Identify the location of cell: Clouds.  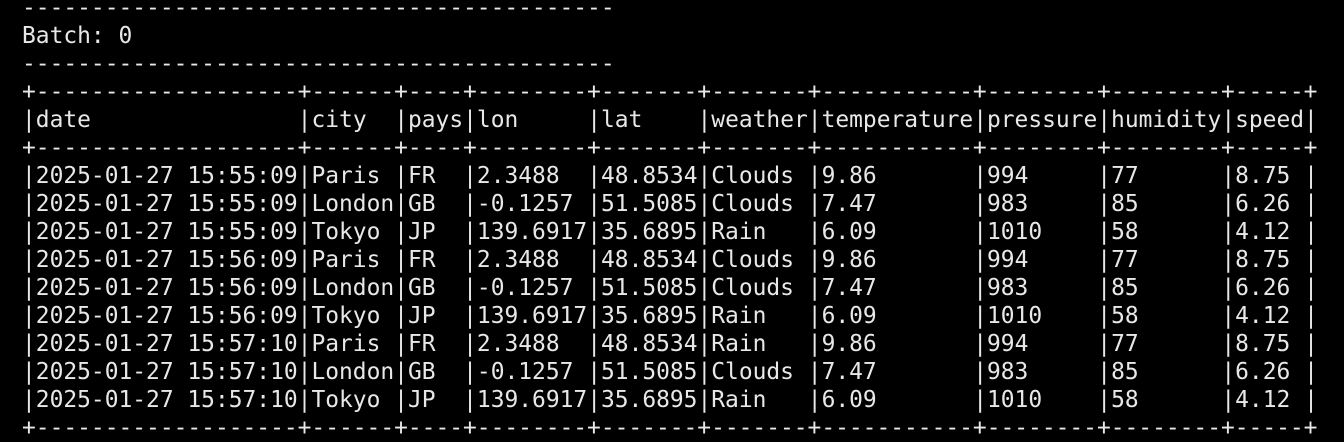
(752, 372).